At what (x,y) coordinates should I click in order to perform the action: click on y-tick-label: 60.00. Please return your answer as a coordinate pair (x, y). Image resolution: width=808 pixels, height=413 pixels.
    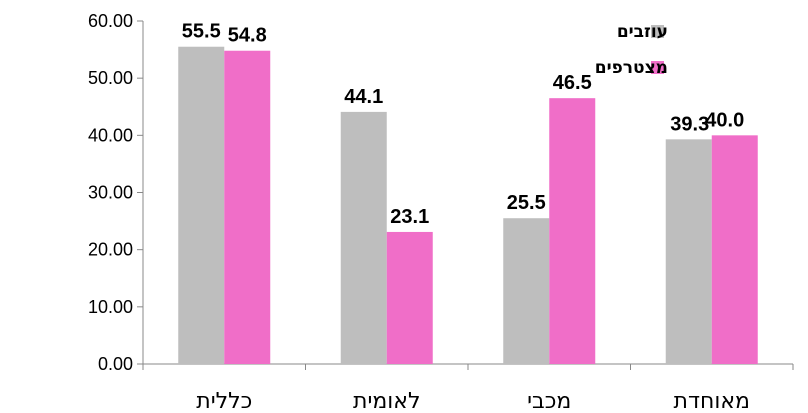
    Looking at the image, I should click on (110, 21).